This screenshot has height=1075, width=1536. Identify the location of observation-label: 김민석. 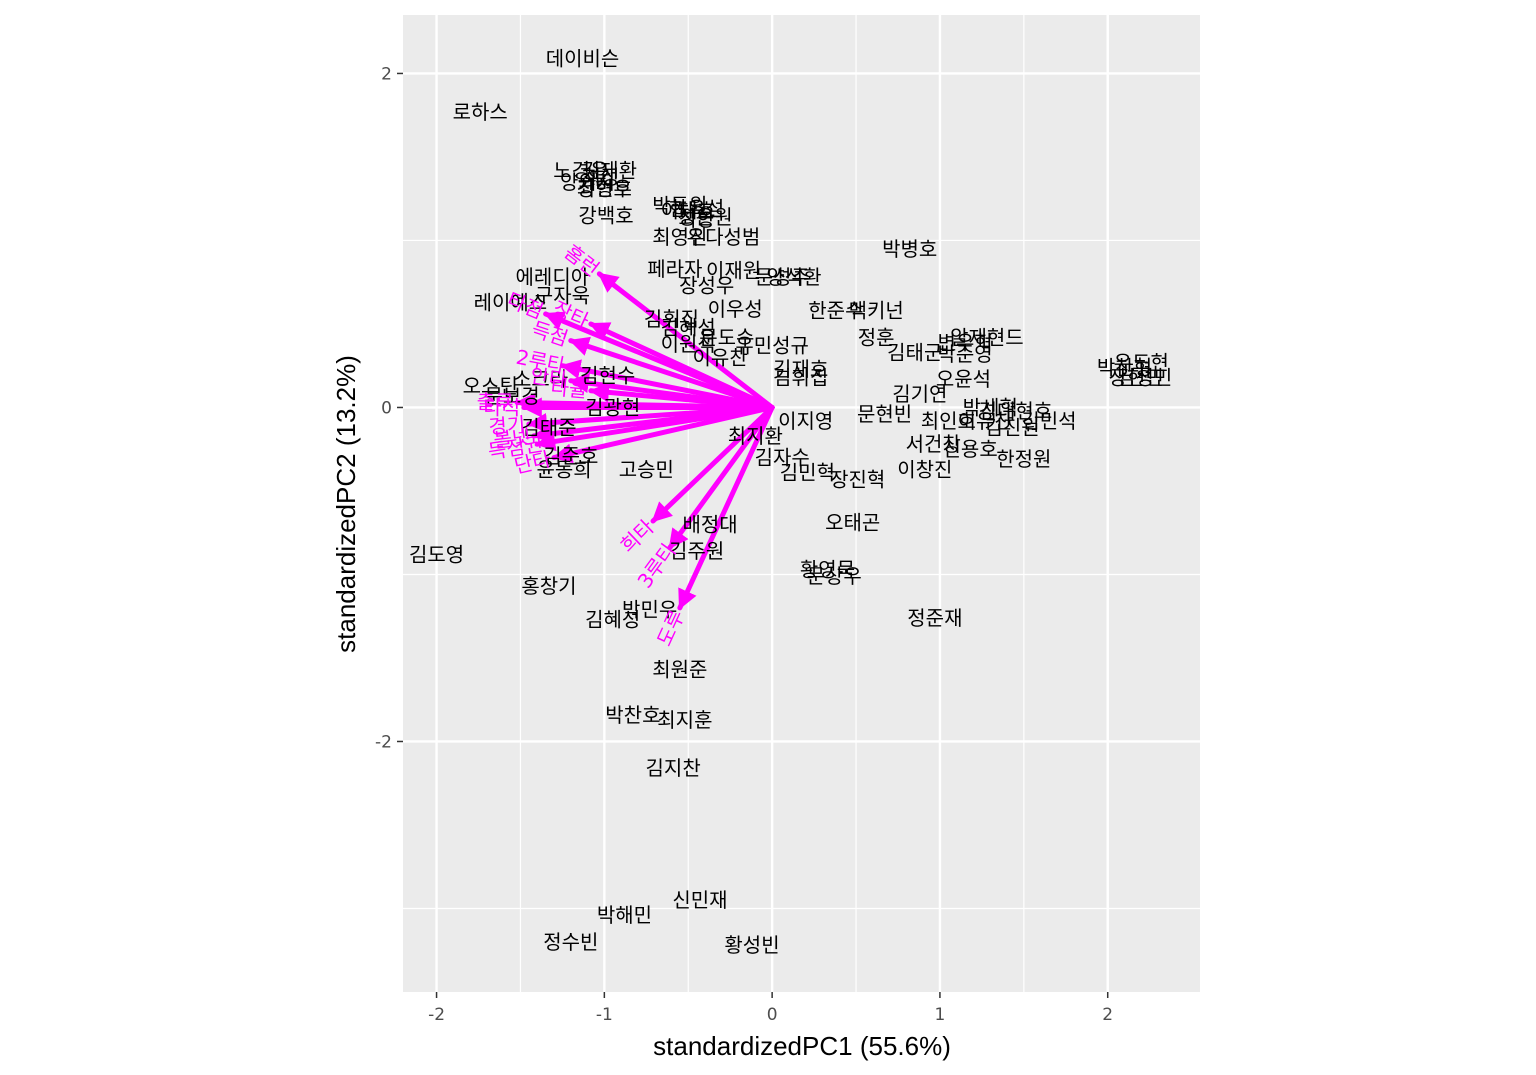
(1048, 421).